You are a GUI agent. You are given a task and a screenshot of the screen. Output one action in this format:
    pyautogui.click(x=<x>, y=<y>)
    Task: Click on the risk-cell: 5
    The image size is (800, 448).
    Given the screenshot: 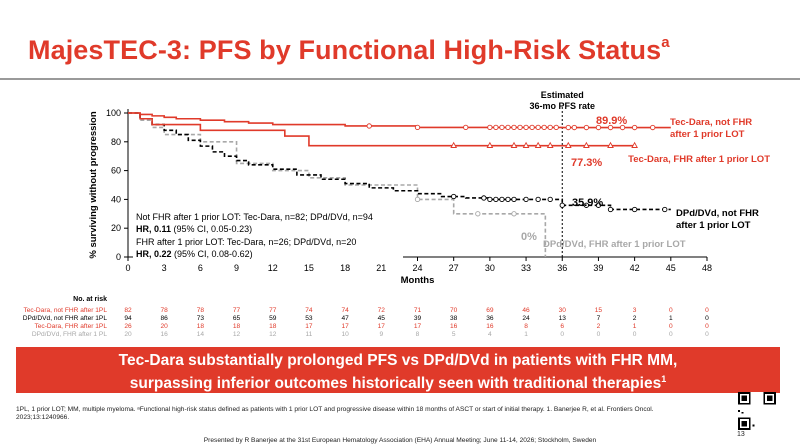 What is the action you would take?
    pyautogui.click(x=454, y=334)
    